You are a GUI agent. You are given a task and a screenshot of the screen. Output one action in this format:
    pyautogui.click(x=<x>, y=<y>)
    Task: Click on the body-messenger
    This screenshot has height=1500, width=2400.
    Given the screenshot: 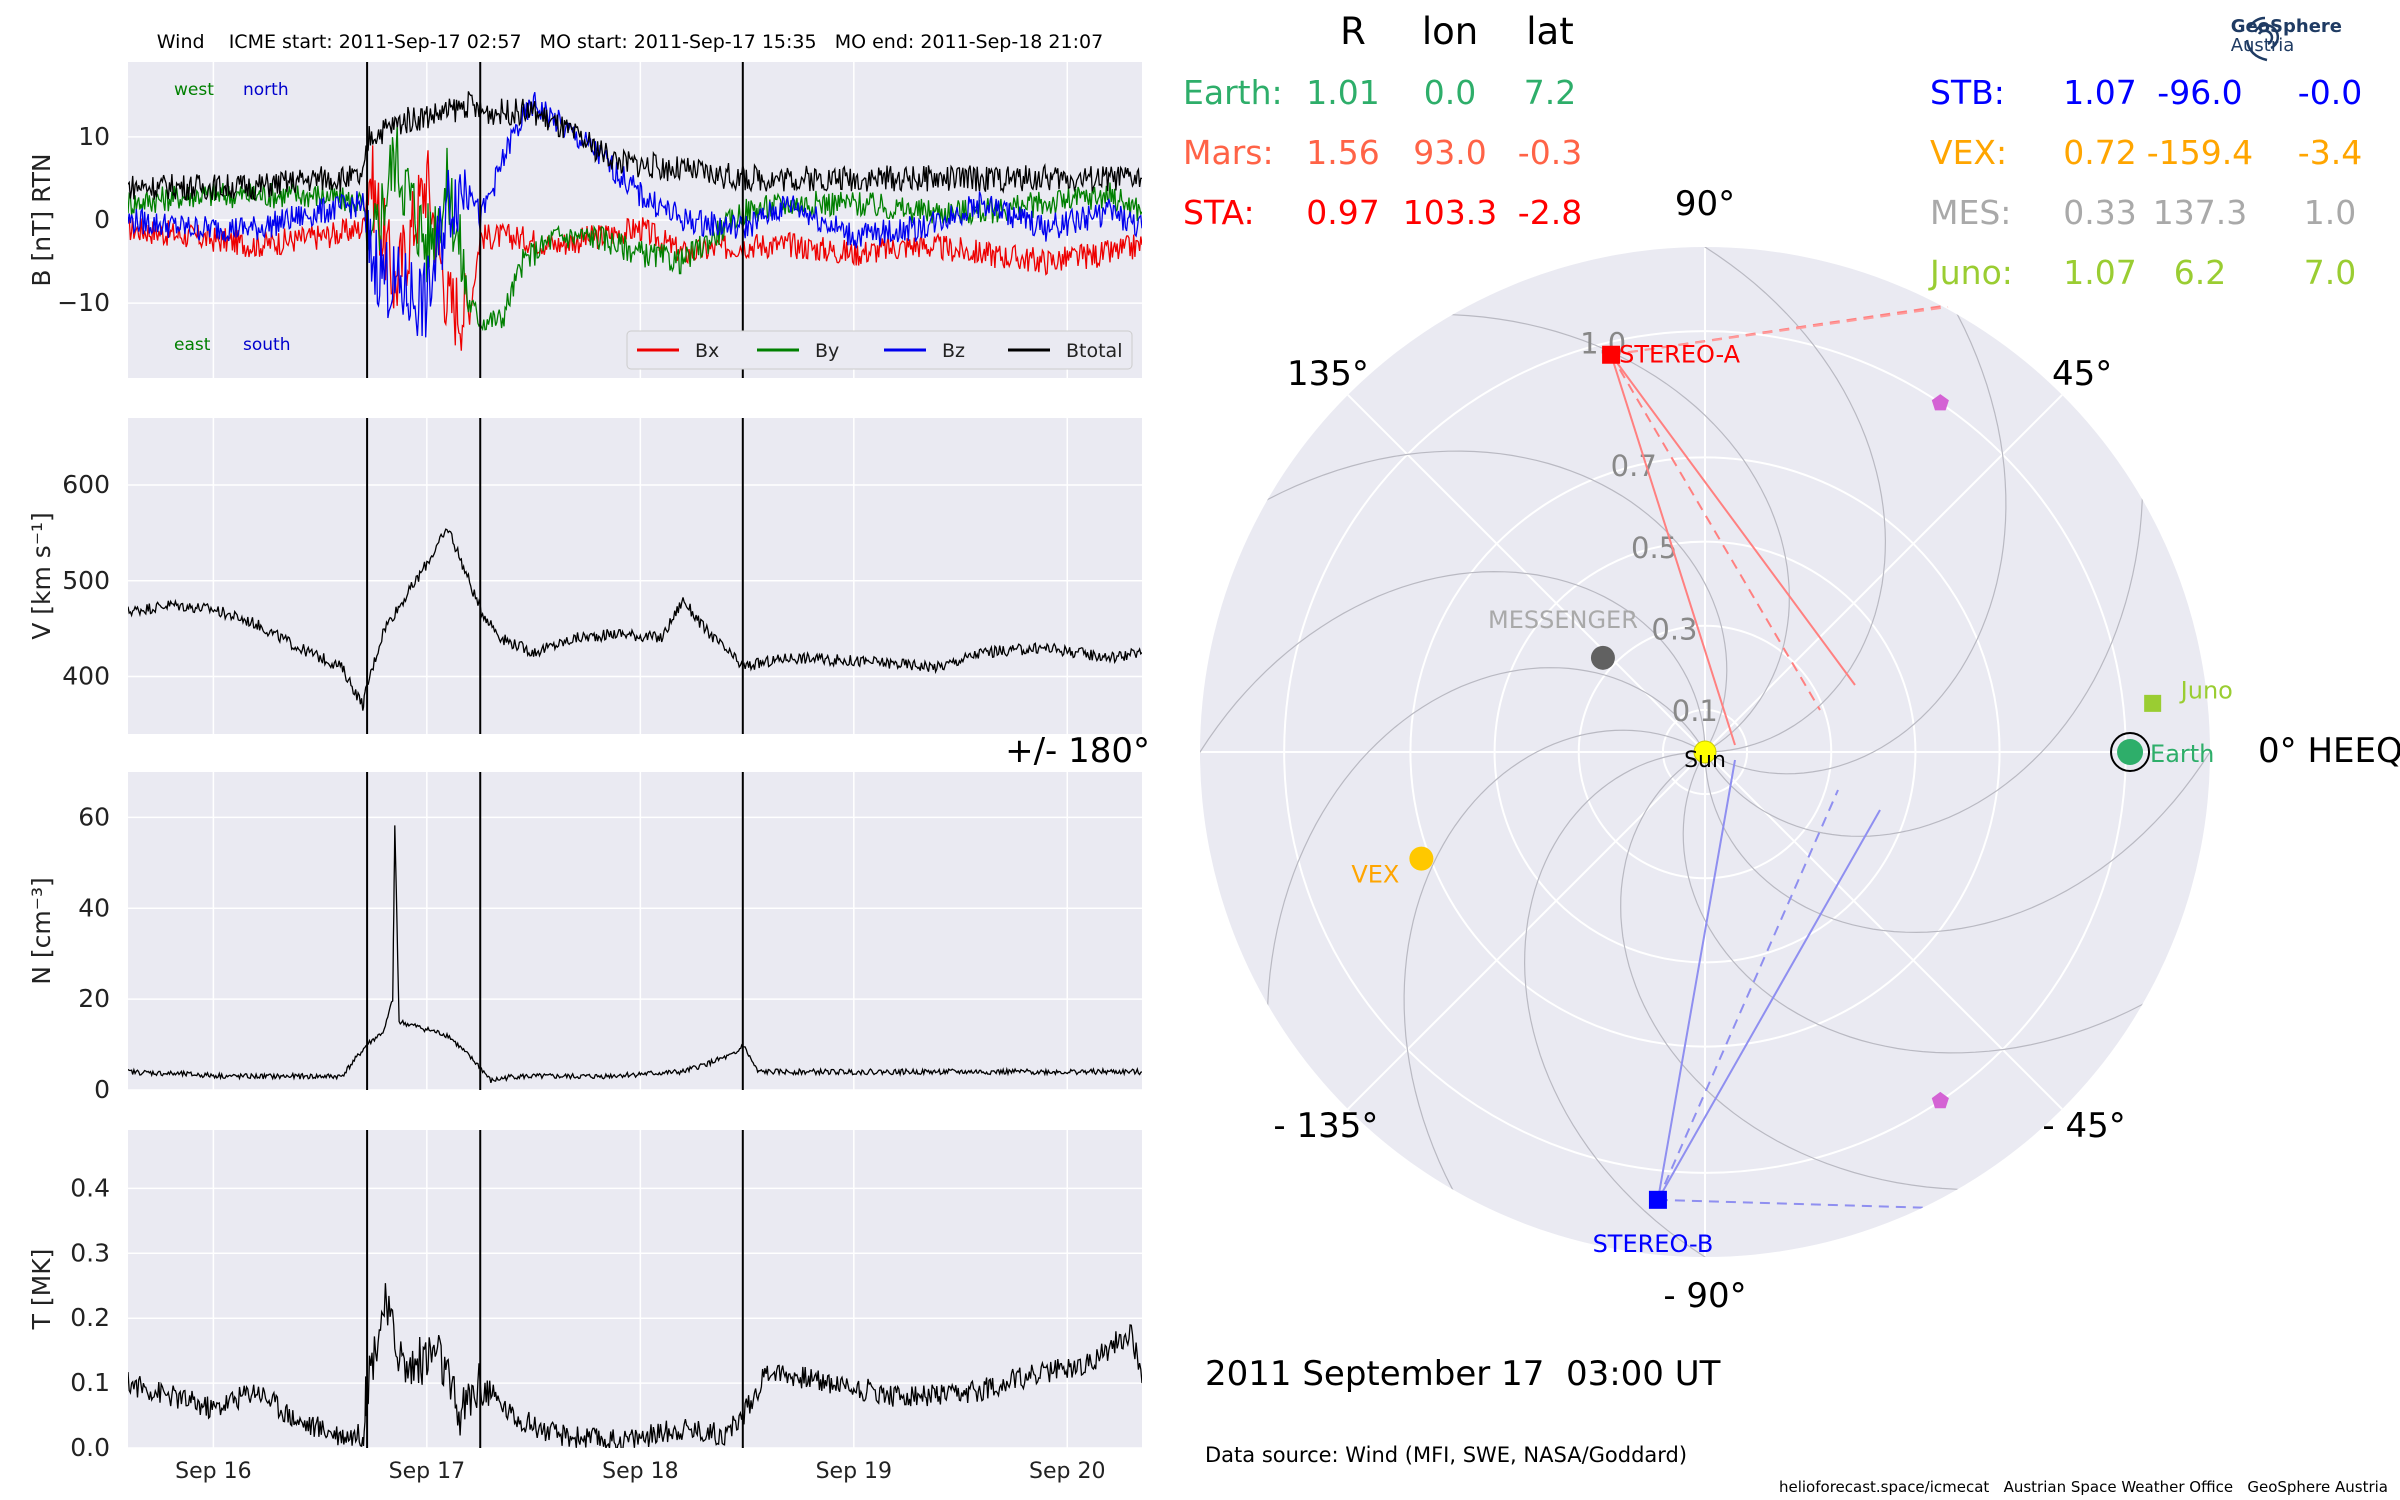 What is the action you would take?
    pyautogui.click(x=1602, y=657)
    